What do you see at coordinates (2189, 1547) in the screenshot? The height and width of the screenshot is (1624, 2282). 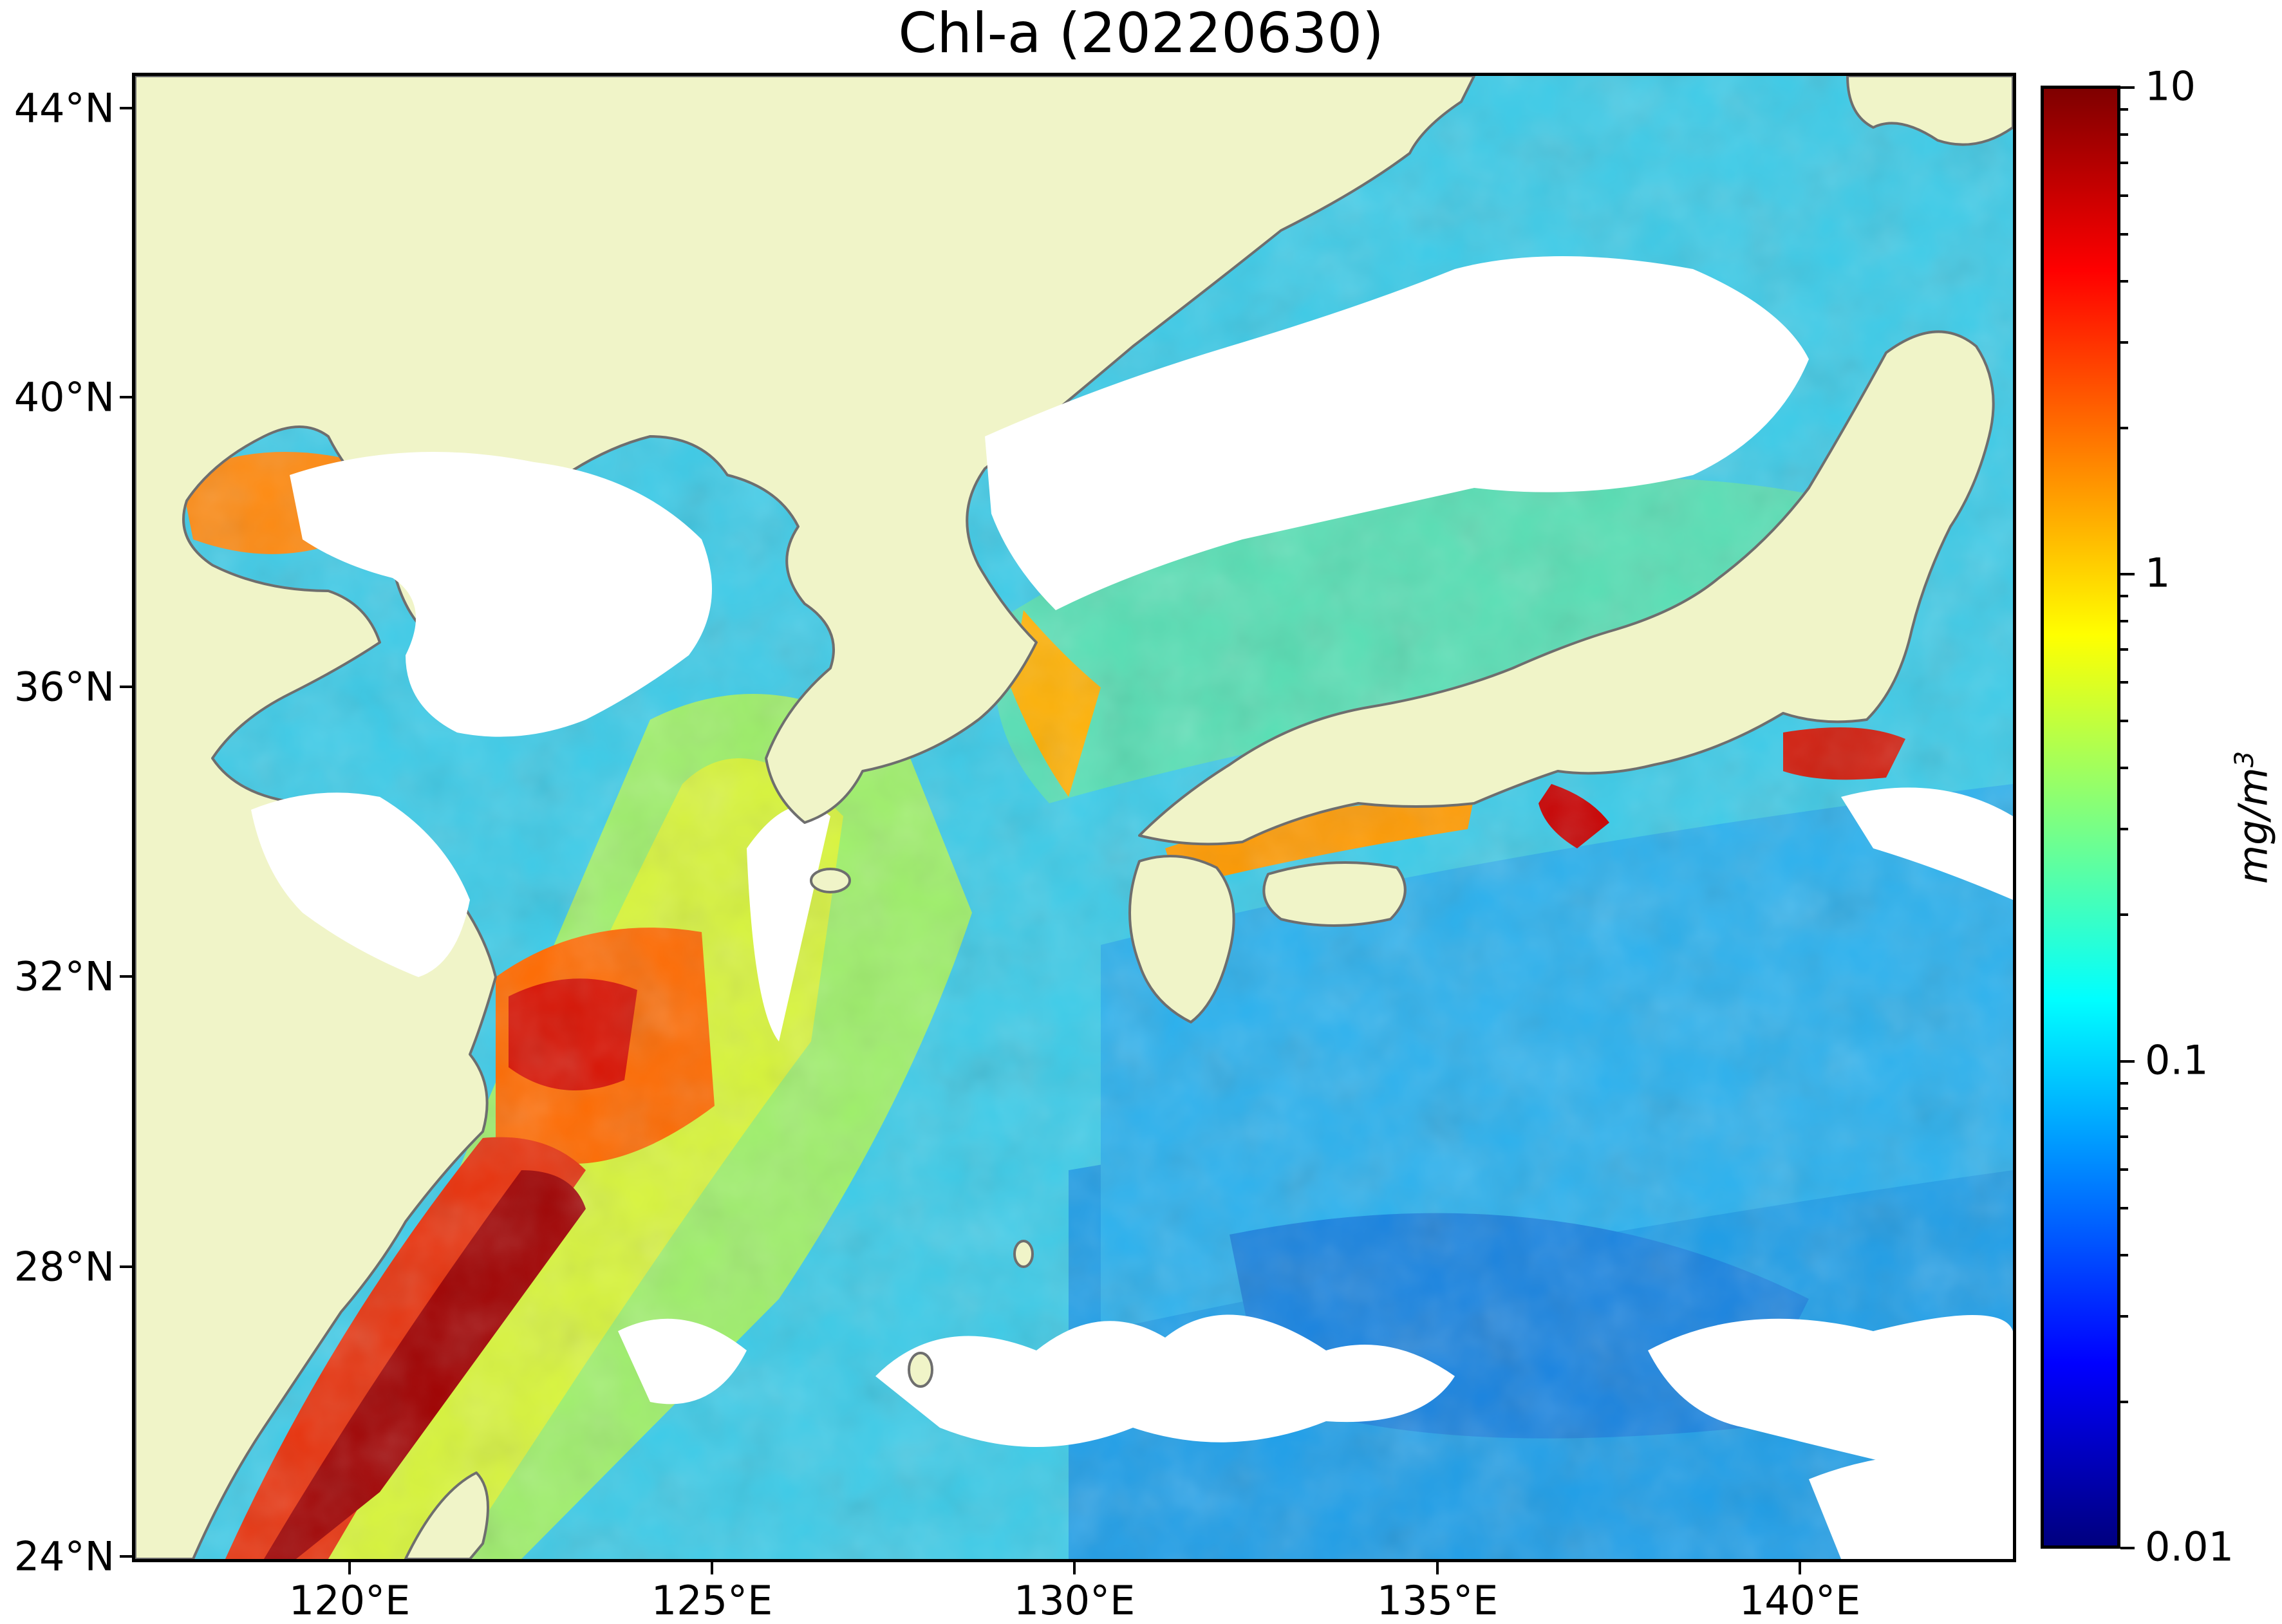 I see `colorbar-label-0-01: 0.01` at bounding box center [2189, 1547].